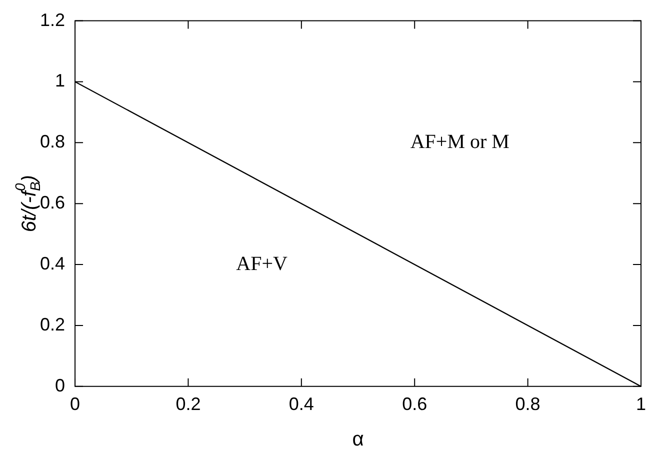 The height and width of the screenshot is (460, 665). What do you see at coordinates (53, 264) in the screenshot?
I see `y-tick-label: 0.4` at bounding box center [53, 264].